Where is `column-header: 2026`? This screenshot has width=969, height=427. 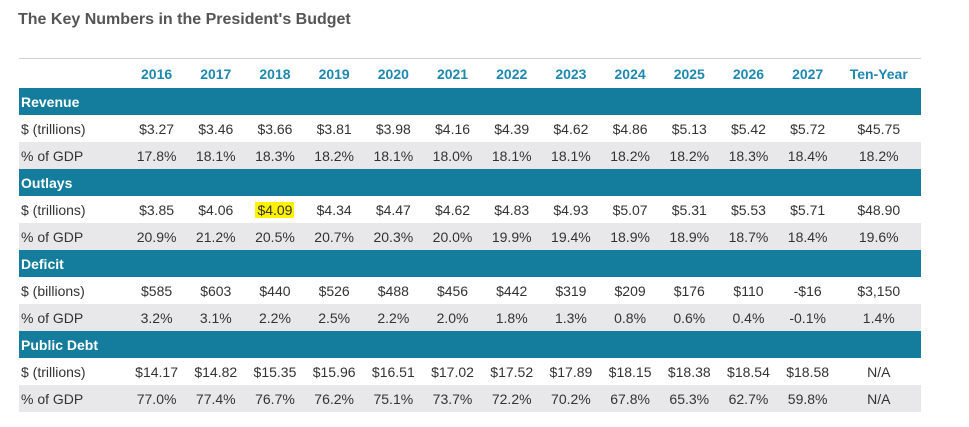 column-header: 2026 is located at coordinates (748, 73).